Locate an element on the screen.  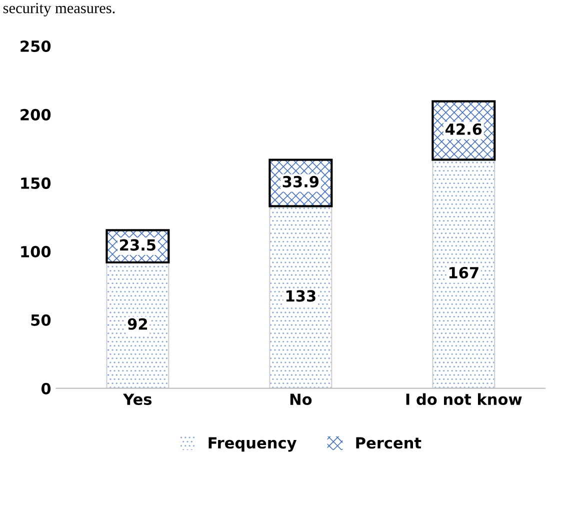
data-label: 92 is located at coordinates (137, 324).